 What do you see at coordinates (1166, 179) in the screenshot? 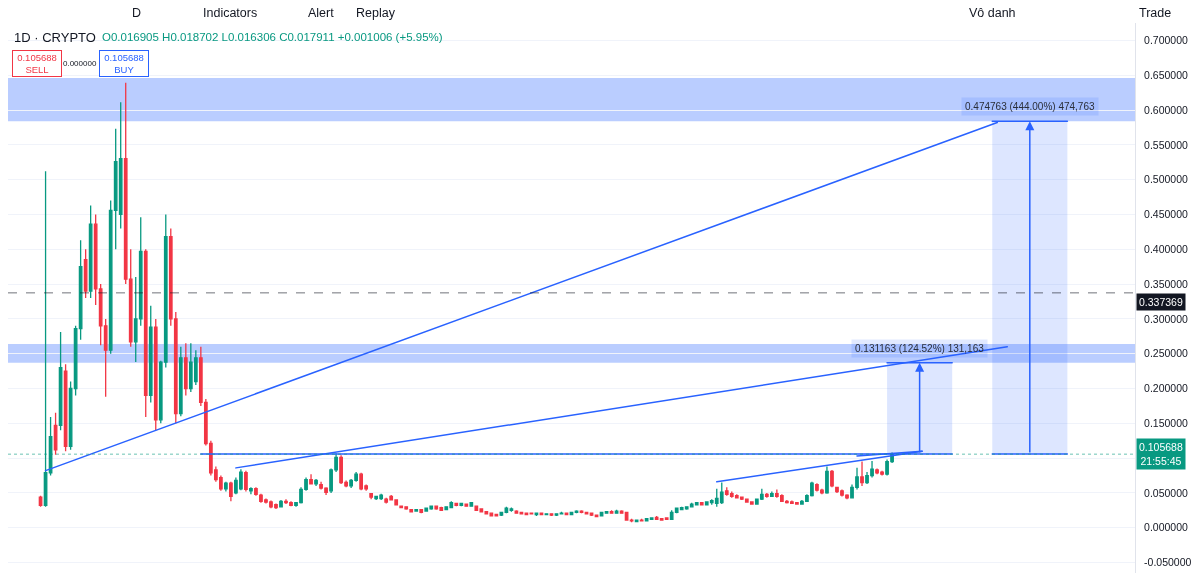
I see `y-tick-label: 0.500000` at bounding box center [1166, 179].